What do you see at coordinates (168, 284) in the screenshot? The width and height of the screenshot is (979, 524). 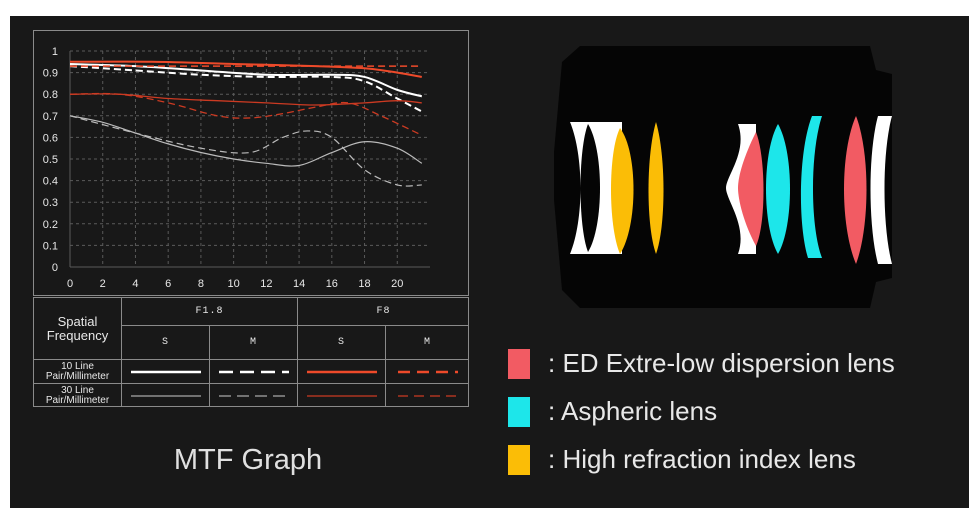 I see `x-tick-label: 6` at bounding box center [168, 284].